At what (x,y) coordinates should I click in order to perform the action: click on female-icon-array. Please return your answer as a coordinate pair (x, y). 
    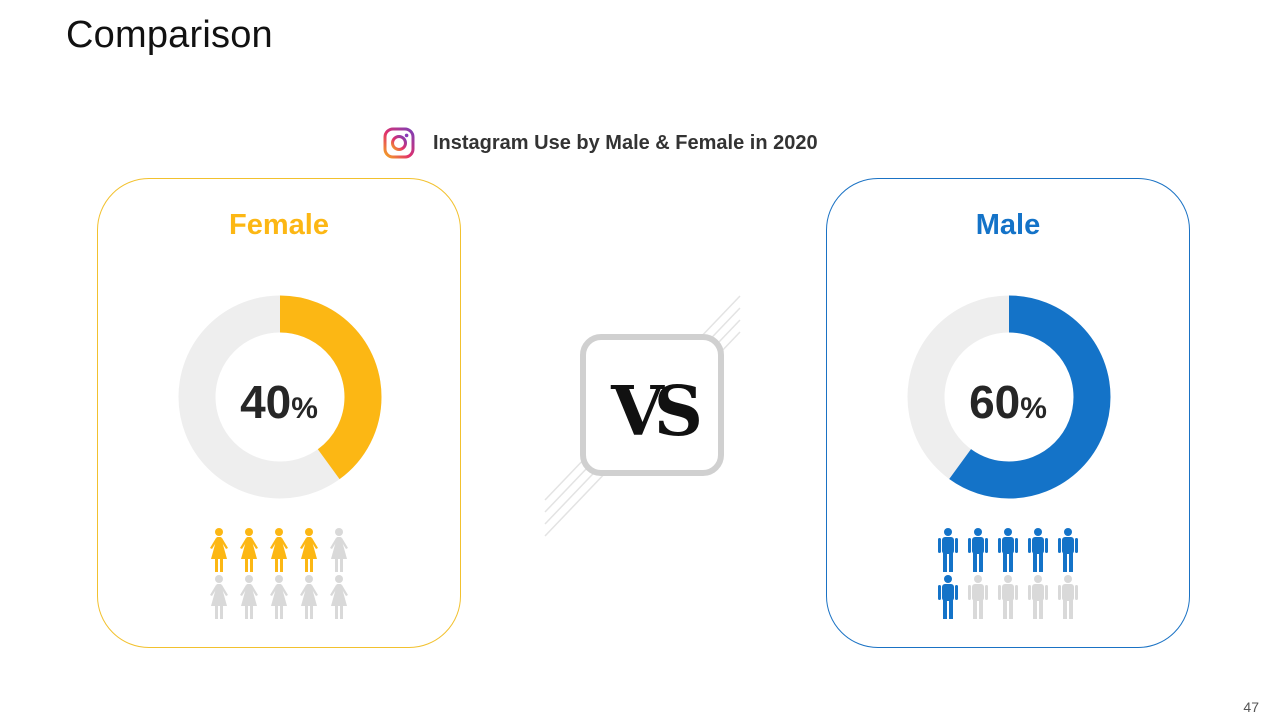
    Looking at the image, I should click on (279, 573).